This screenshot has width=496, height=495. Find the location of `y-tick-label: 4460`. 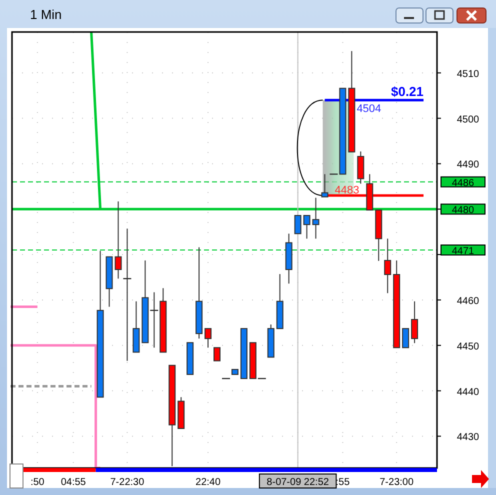

y-tick-label: 4460 is located at coordinates (468, 301).